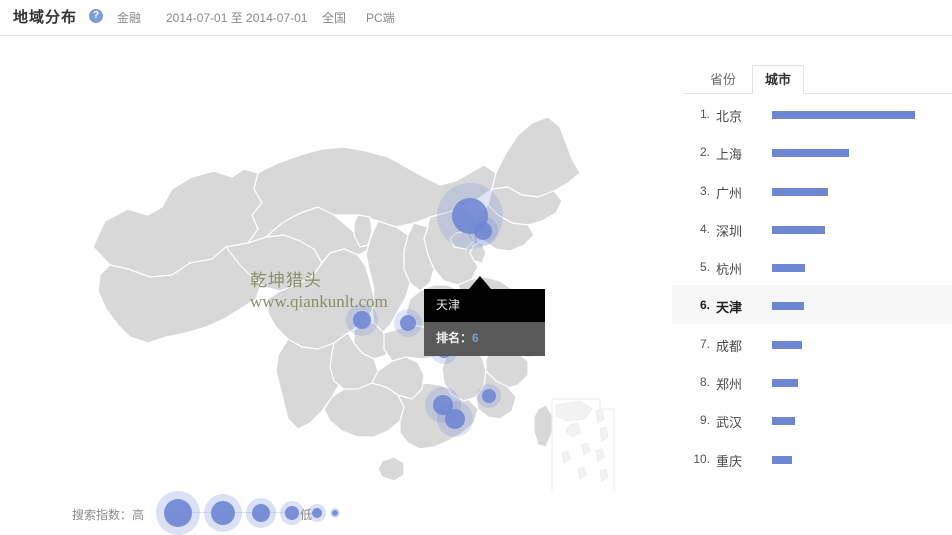  Describe the element at coordinates (536, 157) in the screenshot. I see `province-heilongjiang` at that location.